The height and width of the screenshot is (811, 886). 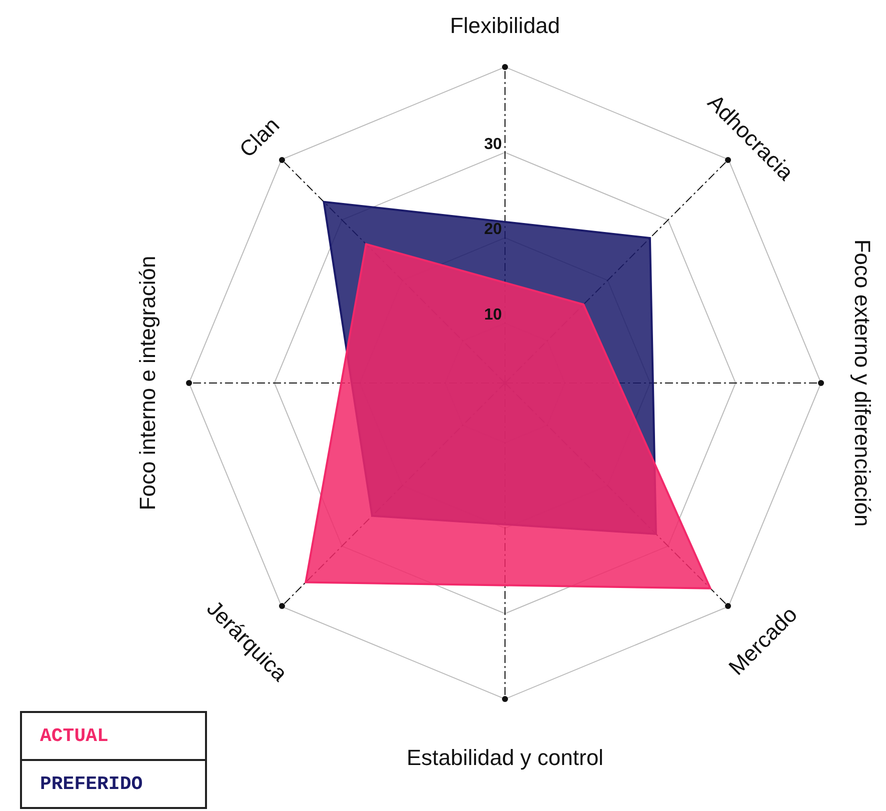 I want to click on spoke-label: Foco interno e integración, so click(x=147, y=383).